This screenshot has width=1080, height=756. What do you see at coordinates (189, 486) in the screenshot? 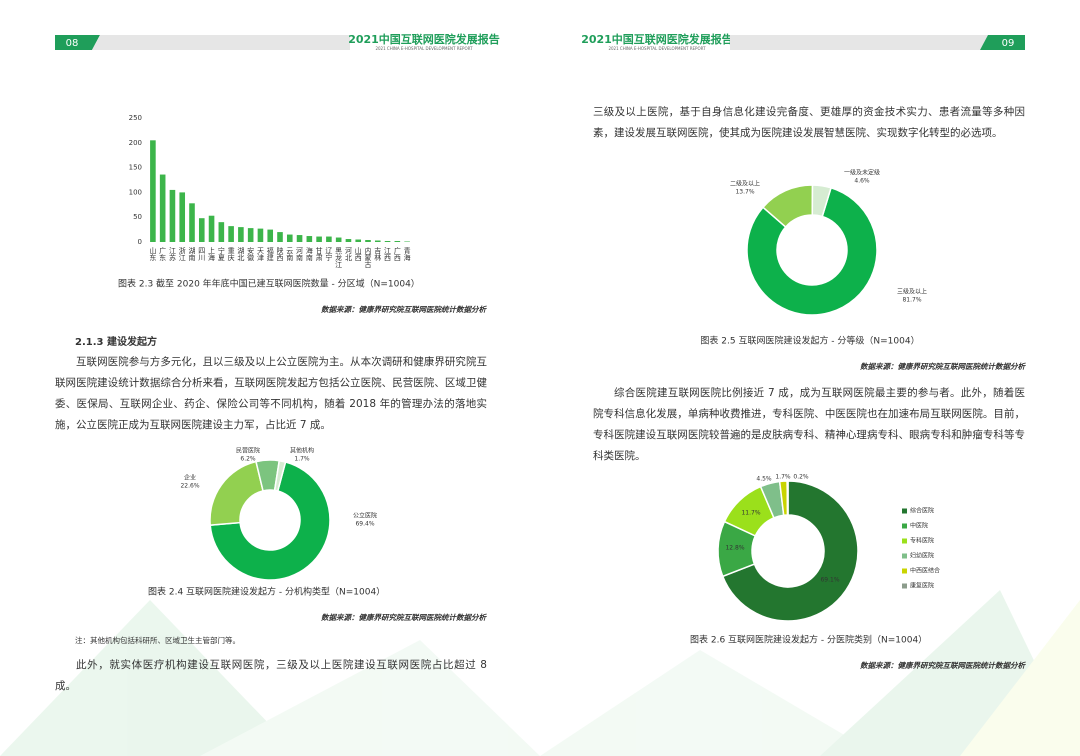
I see `value-label: 22.6%` at bounding box center [189, 486].